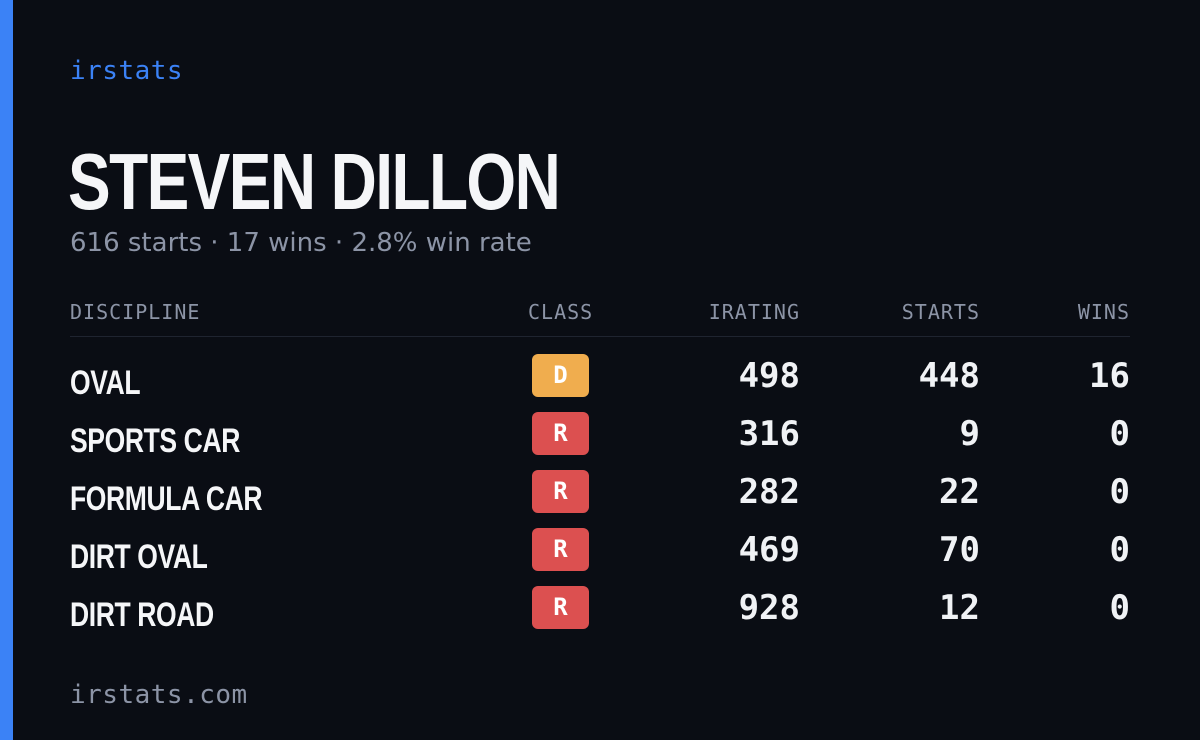  What do you see at coordinates (940, 312) in the screenshot?
I see `header-starts: STARTS` at bounding box center [940, 312].